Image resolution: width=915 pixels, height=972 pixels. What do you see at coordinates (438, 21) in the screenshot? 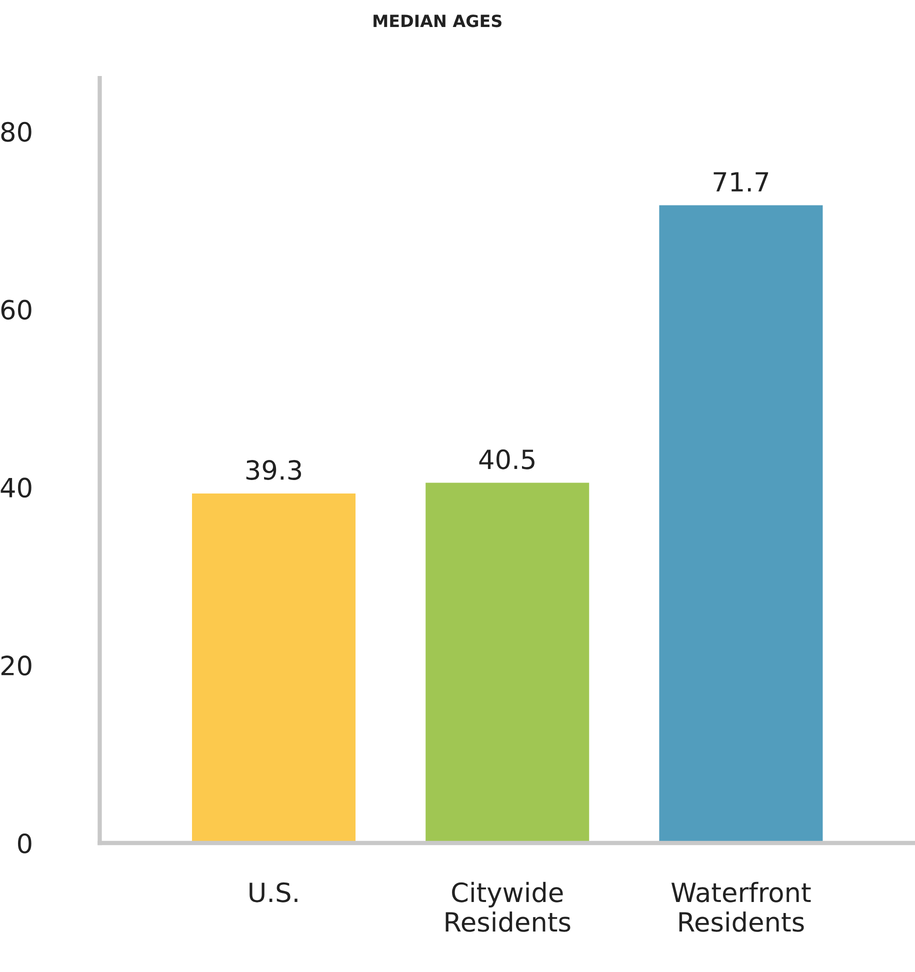
I see `chart-title: MEDIAN AGES` at bounding box center [438, 21].